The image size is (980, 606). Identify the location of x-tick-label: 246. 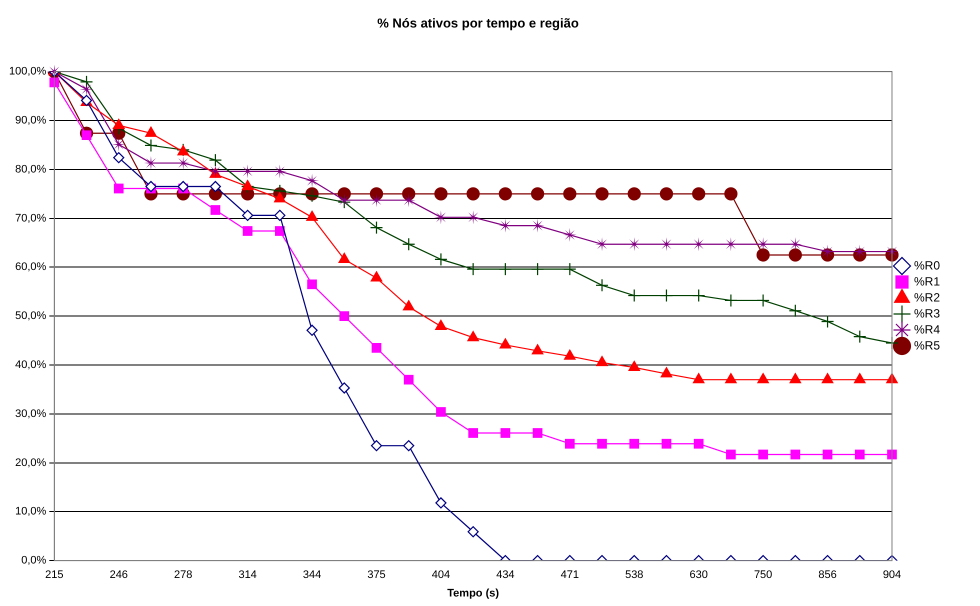
(119, 575).